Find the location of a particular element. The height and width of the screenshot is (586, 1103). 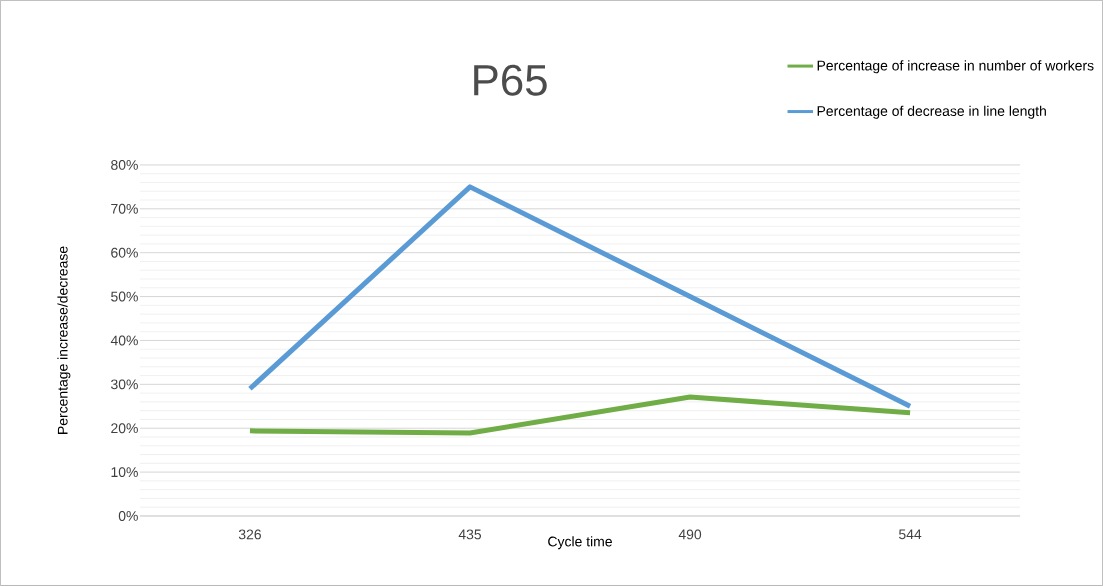

x-tick-label: 490 is located at coordinates (690, 534).